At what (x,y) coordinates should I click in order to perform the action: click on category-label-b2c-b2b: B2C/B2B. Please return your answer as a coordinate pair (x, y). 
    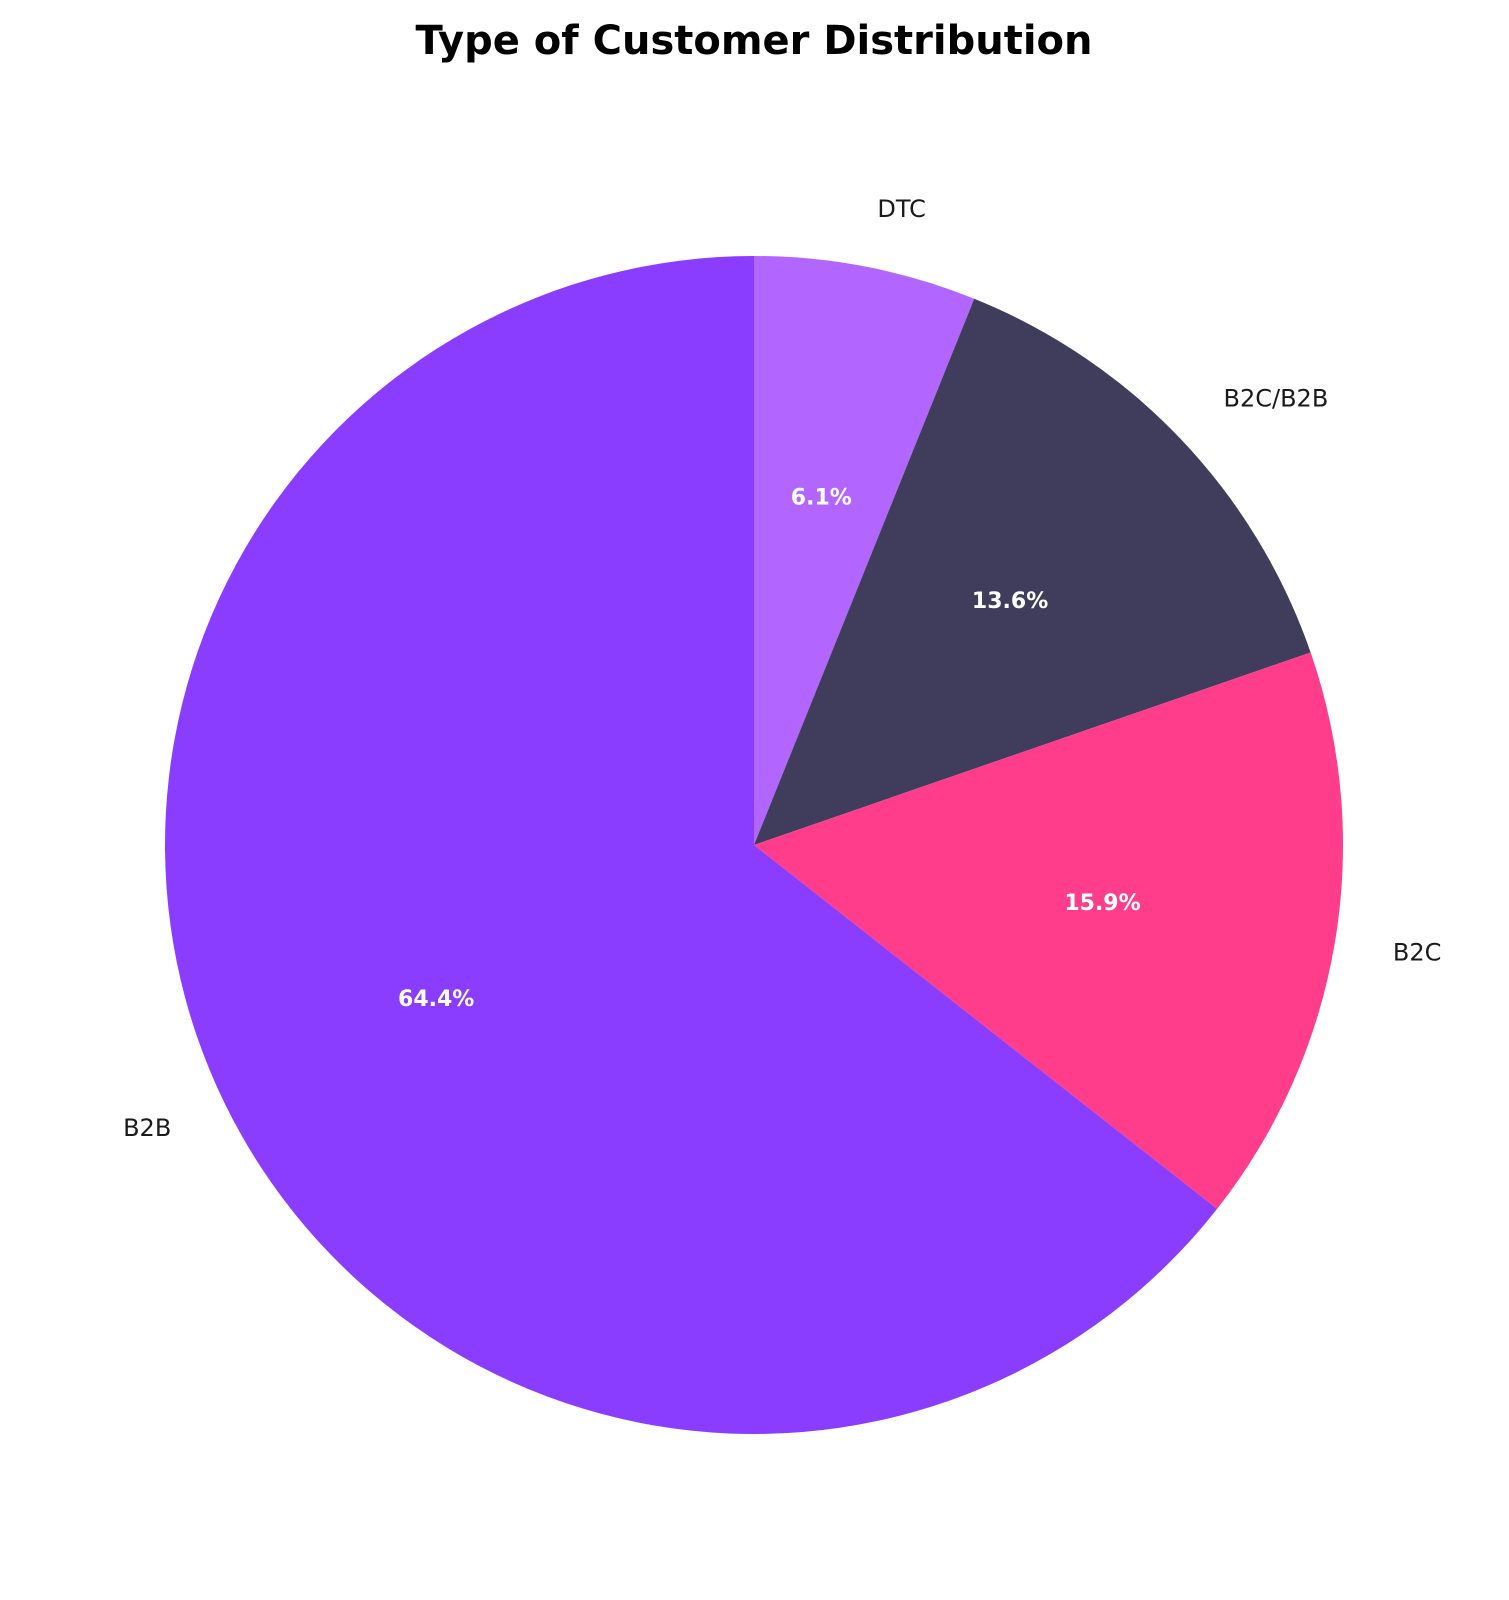
    Looking at the image, I should click on (1276, 399).